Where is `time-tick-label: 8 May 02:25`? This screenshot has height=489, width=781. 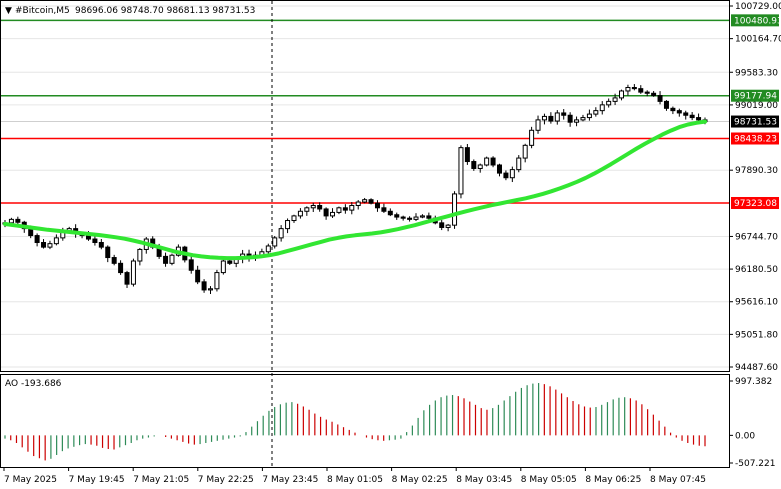
time-tick-label: 8 May 02:25 is located at coordinates (420, 480).